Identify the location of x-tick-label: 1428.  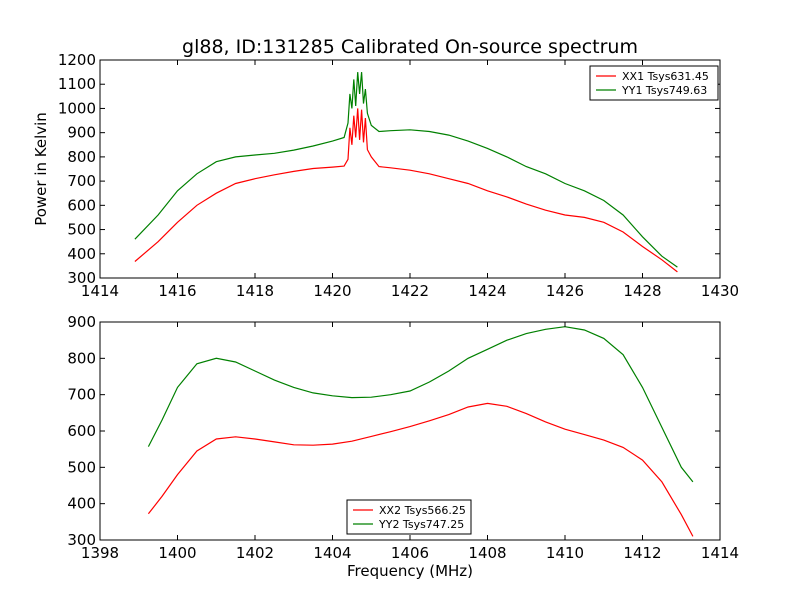
(642, 291).